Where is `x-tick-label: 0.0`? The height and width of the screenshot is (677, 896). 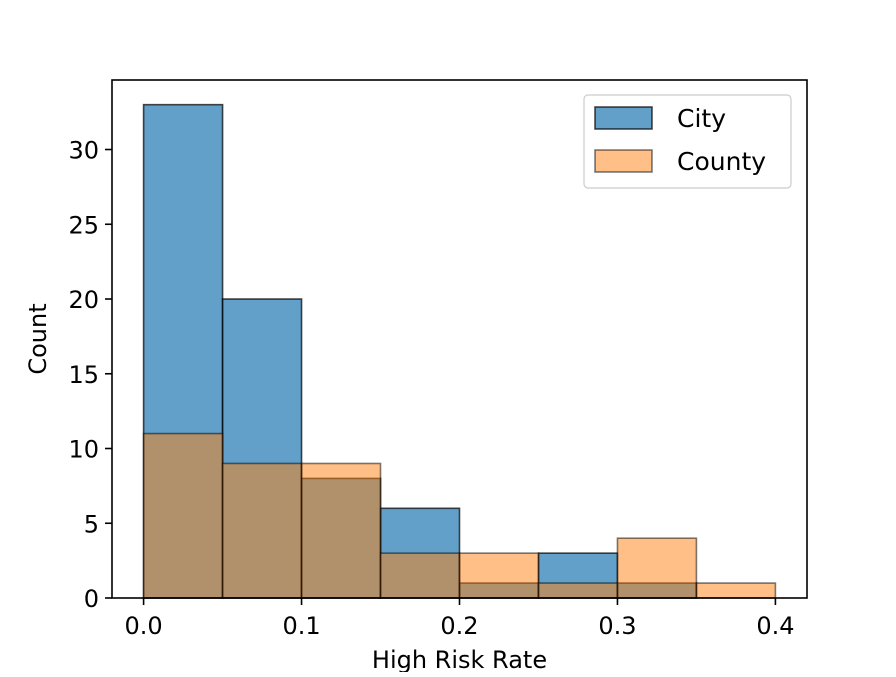
x-tick-label: 0.0 is located at coordinates (144, 626).